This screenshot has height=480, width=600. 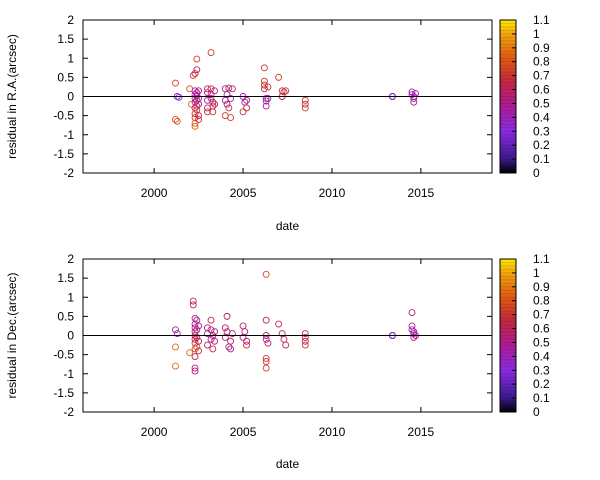 I want to click on colorbar-tick-label: 0.5, so click(x=541, y=342).